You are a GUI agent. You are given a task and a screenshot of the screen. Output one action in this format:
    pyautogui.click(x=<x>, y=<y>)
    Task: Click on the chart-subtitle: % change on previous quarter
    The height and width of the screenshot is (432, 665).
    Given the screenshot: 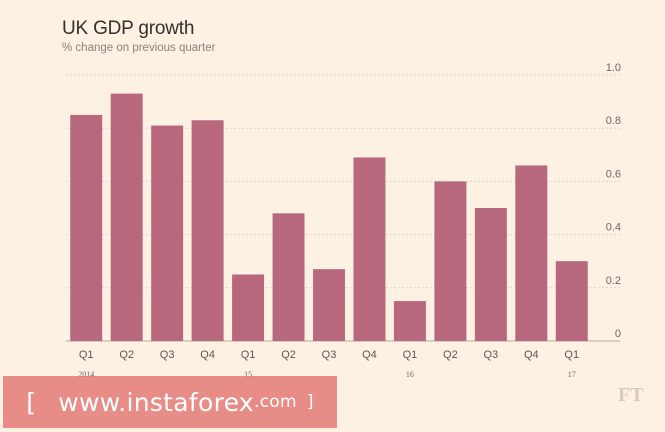 What is the action you would take?
    pyautogui.click(x=139, y=48)
    